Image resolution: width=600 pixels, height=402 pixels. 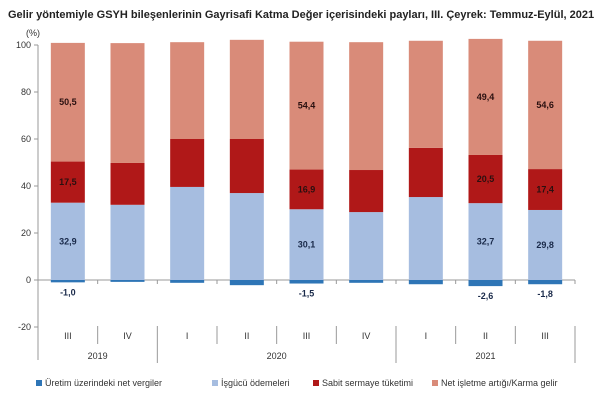 I want to click on data-label: 16,9, so click(x=307, y=189).